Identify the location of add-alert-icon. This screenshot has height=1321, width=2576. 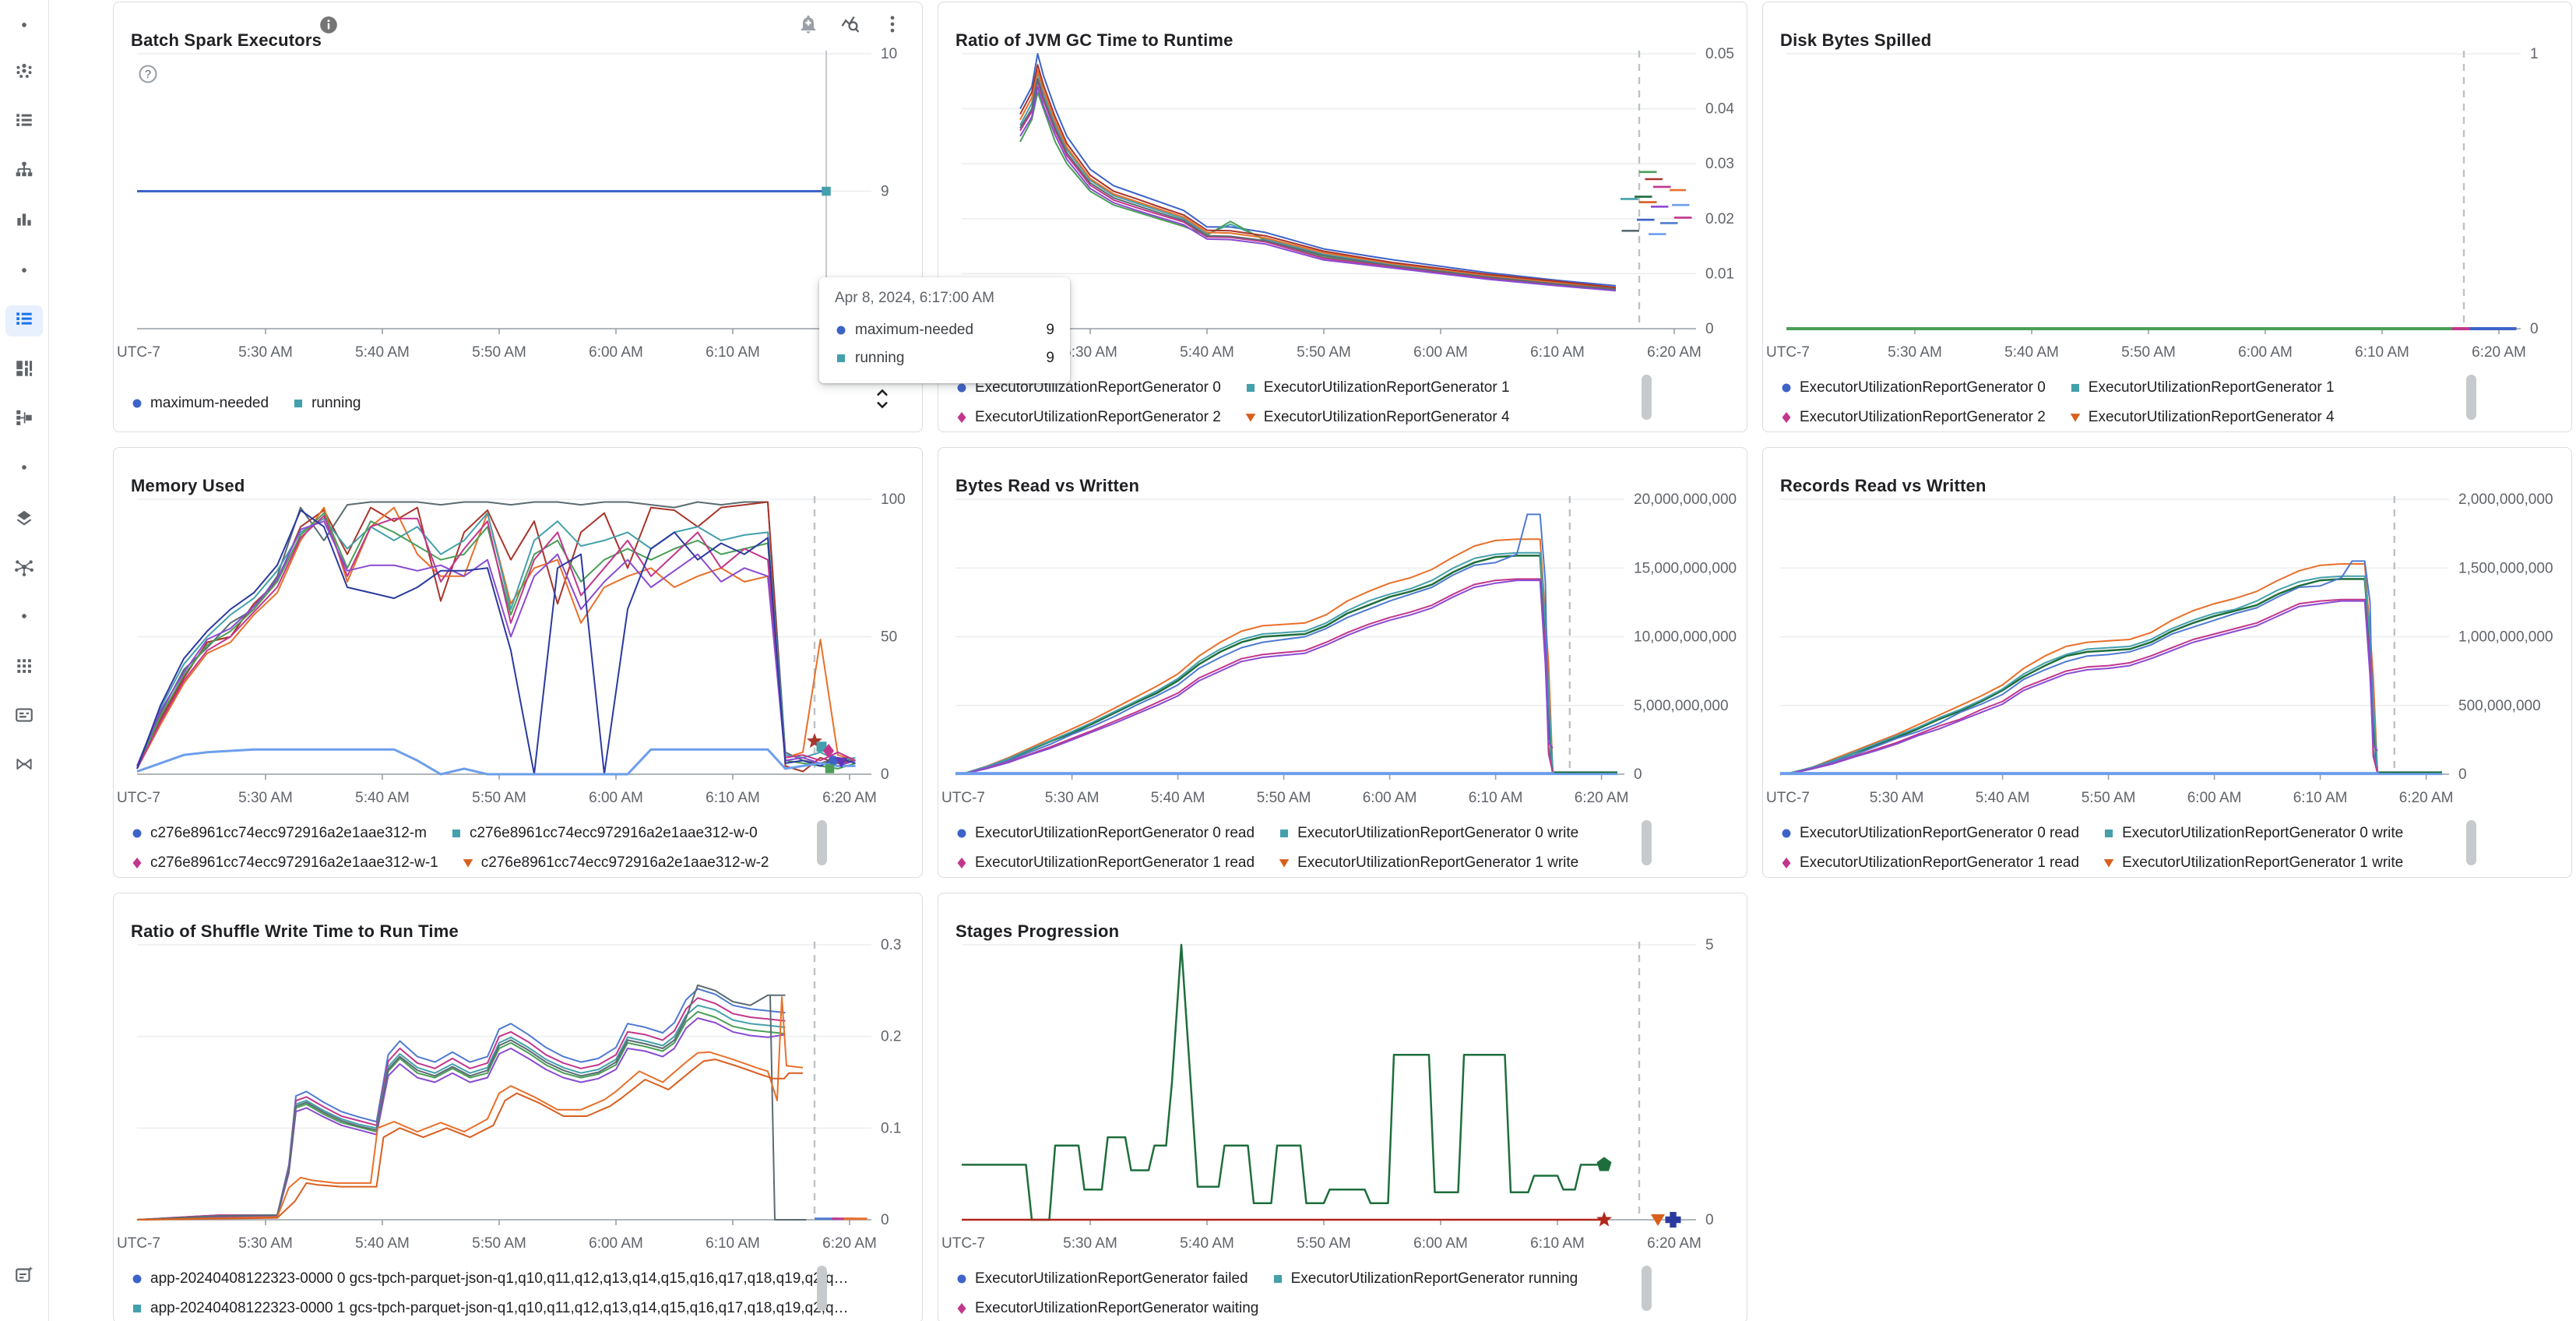
(808, 26).